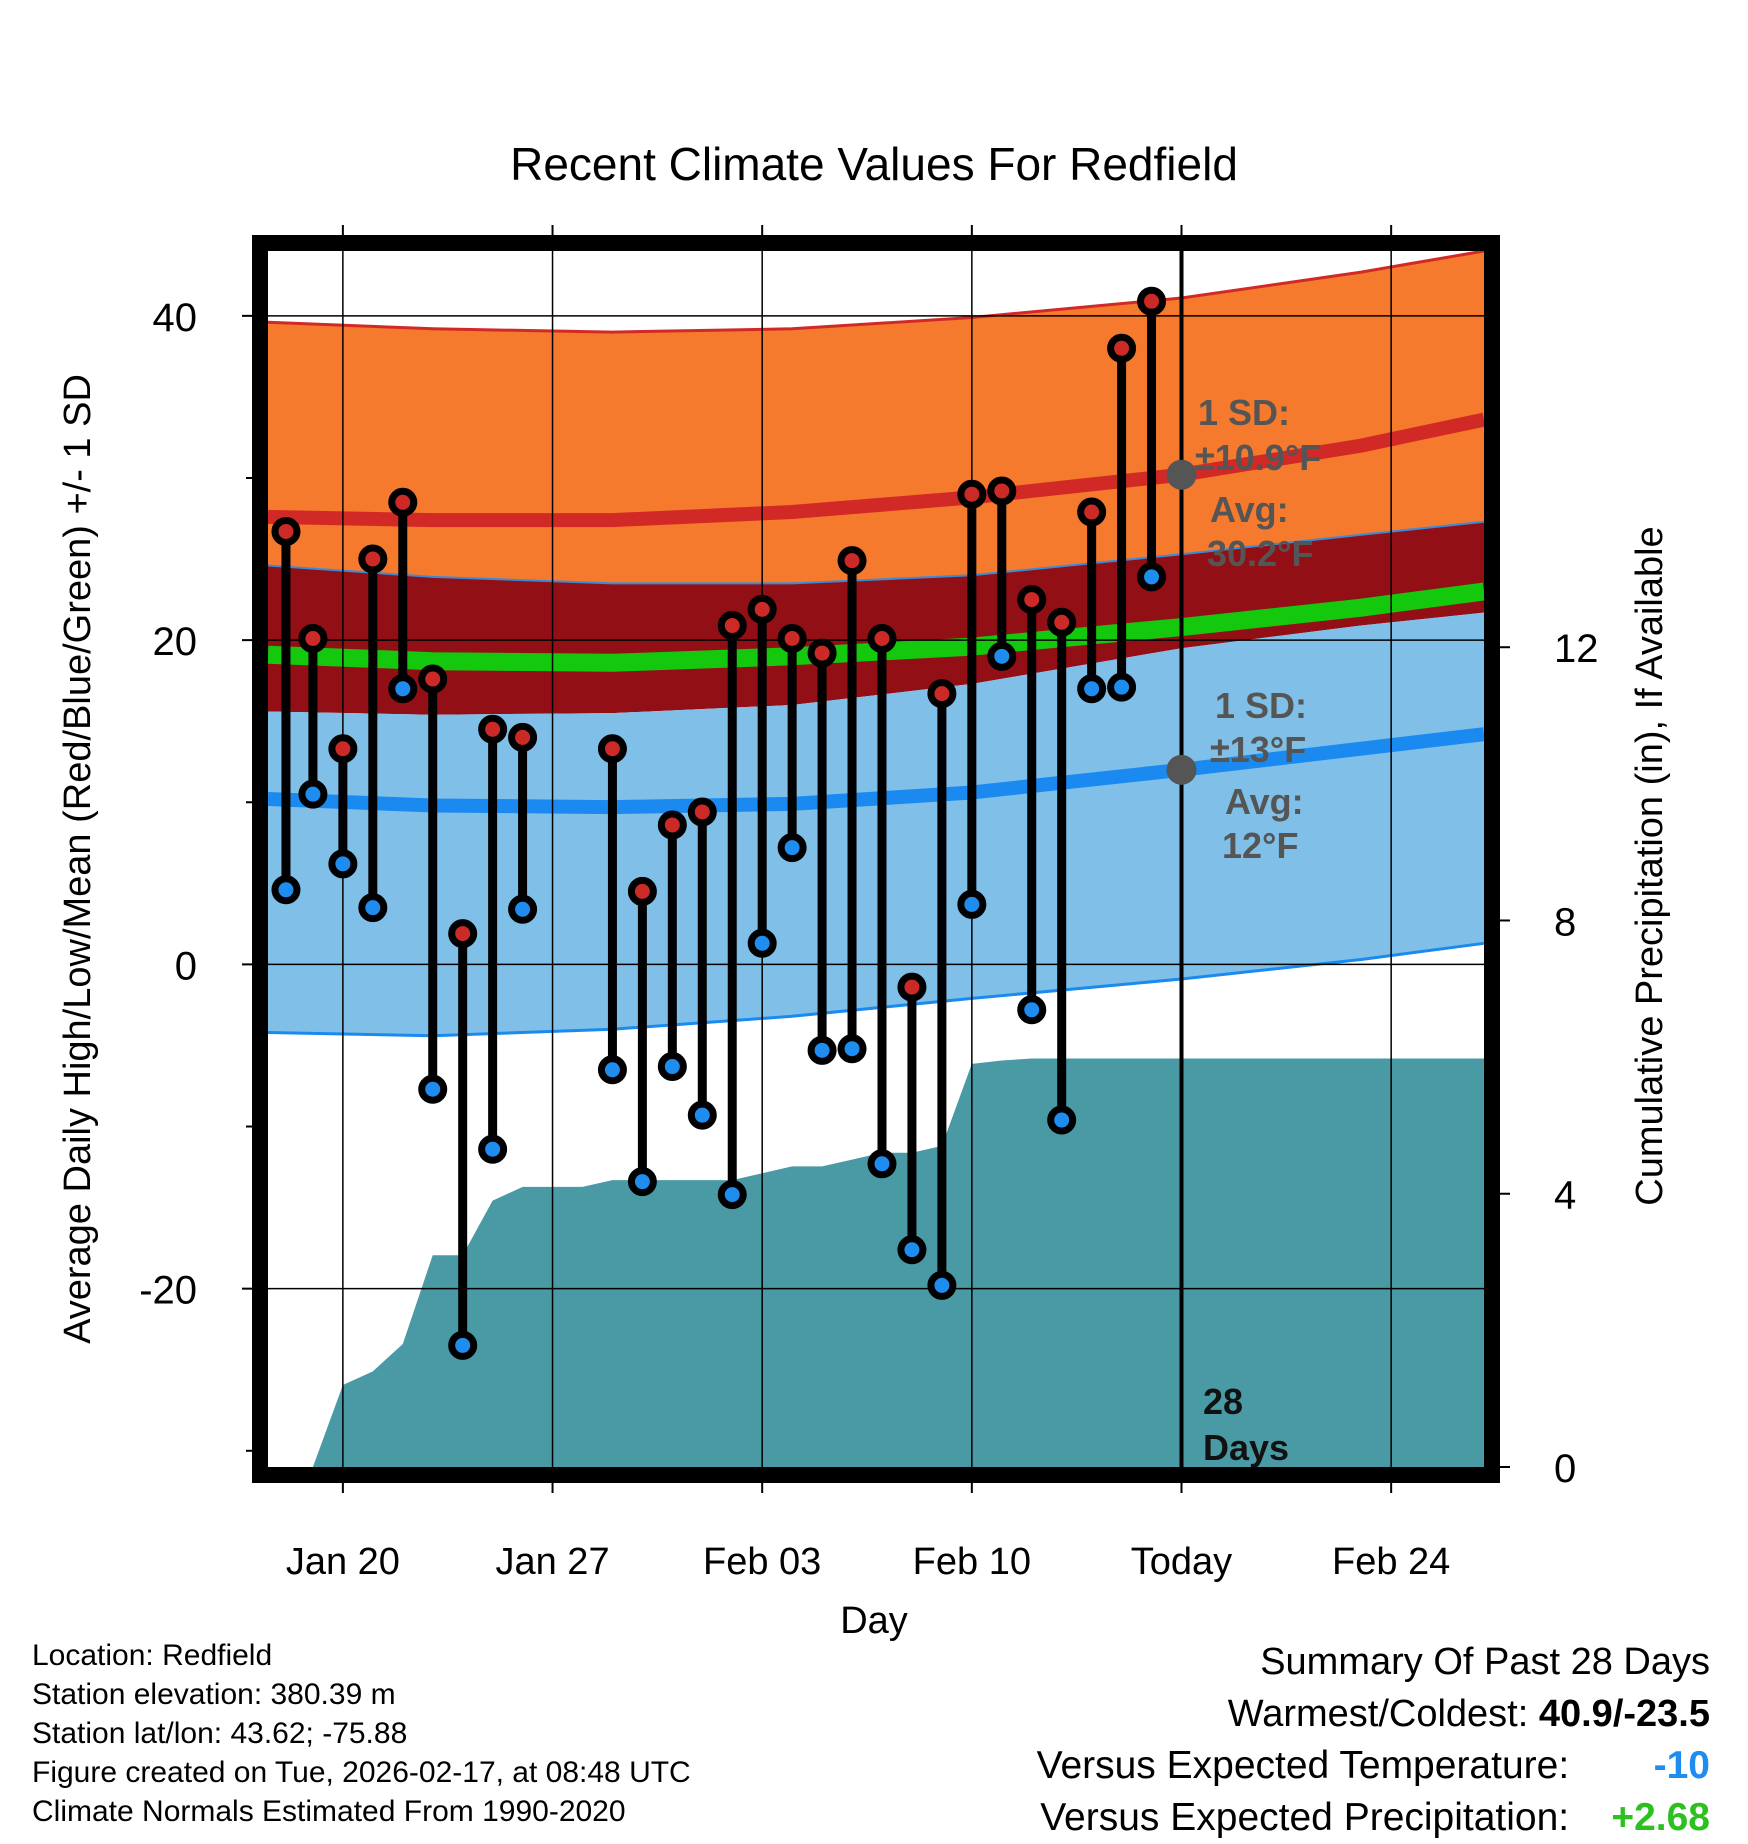  Describe the element at coordinates (168, 1291) in the screenshot. I see `y-tick-label: -20` at that location.